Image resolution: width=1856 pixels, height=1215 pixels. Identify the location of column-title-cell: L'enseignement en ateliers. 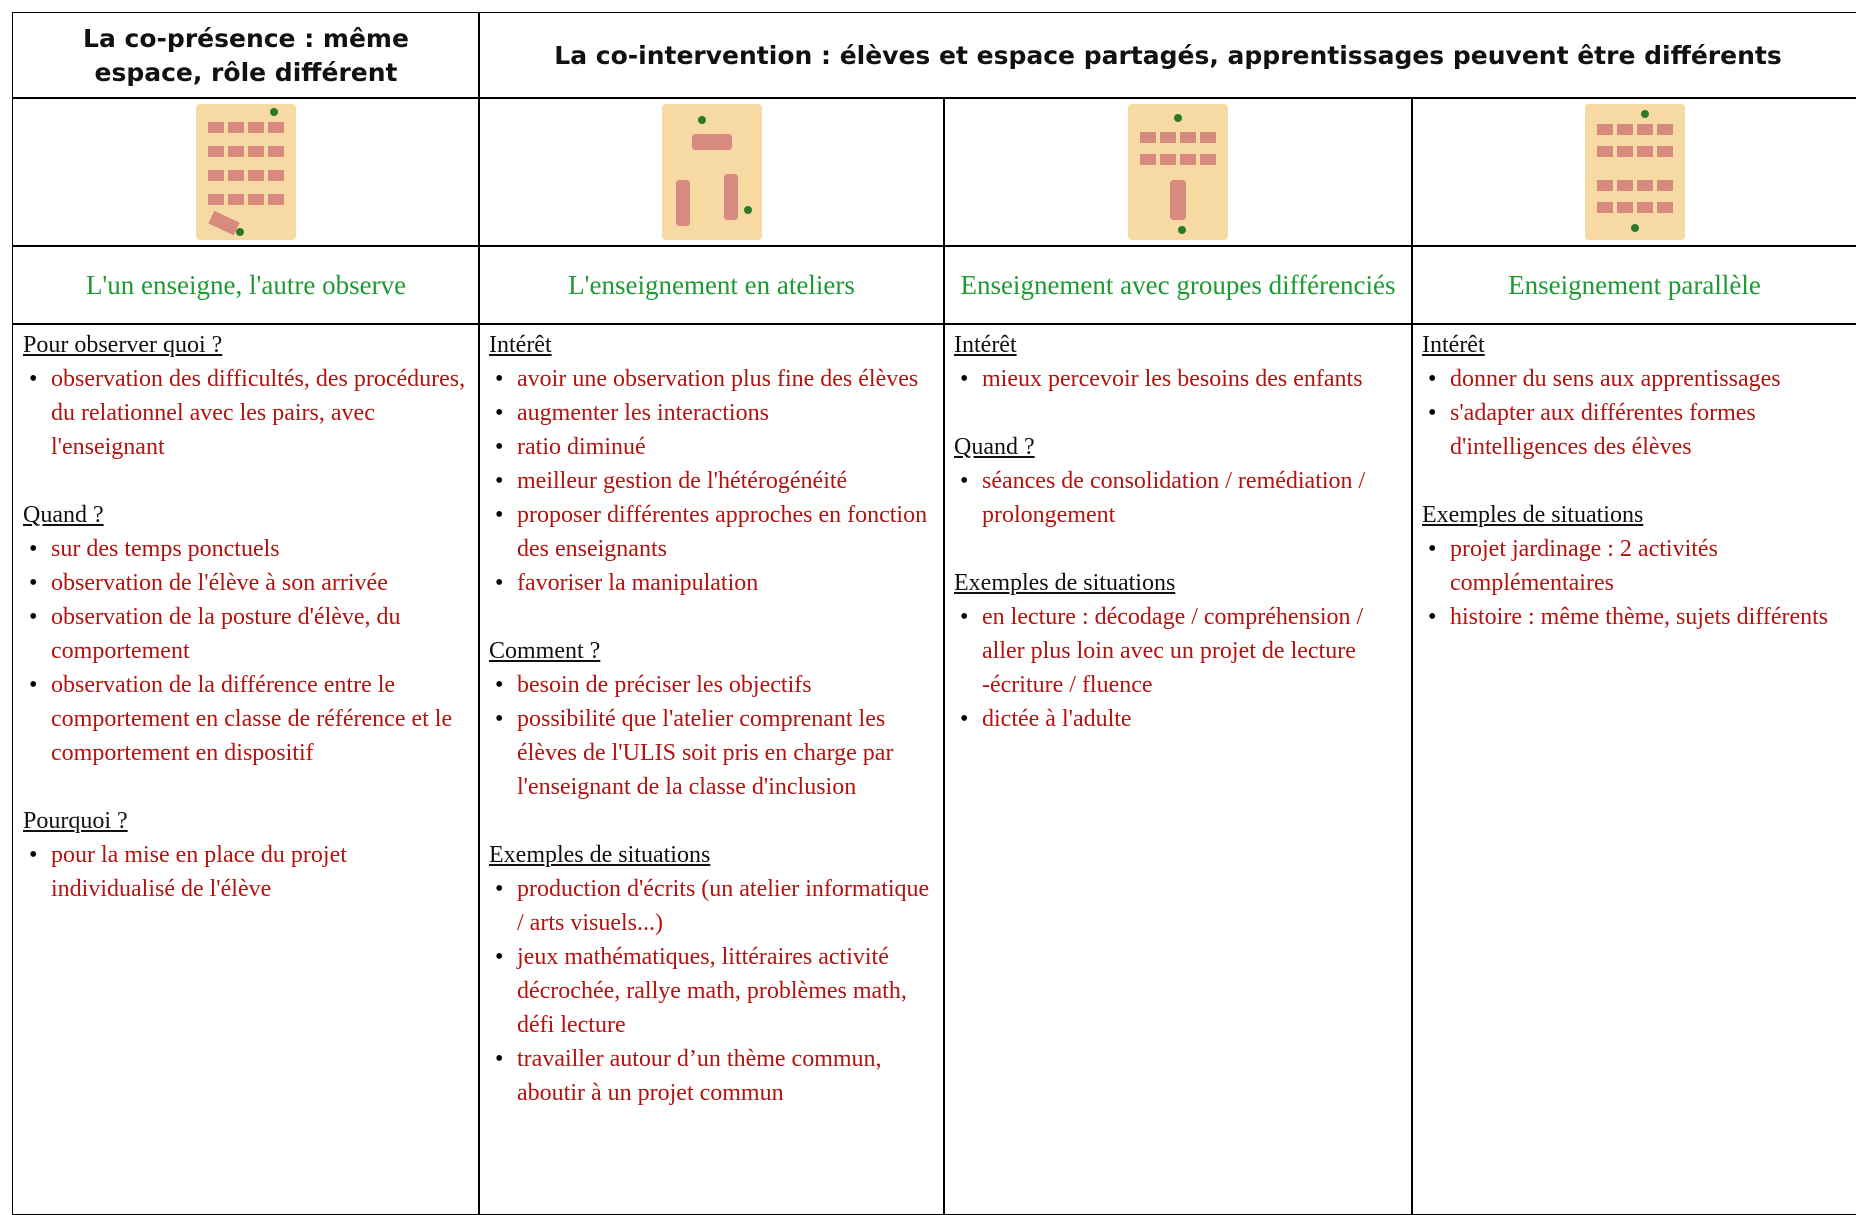
(711, 285).